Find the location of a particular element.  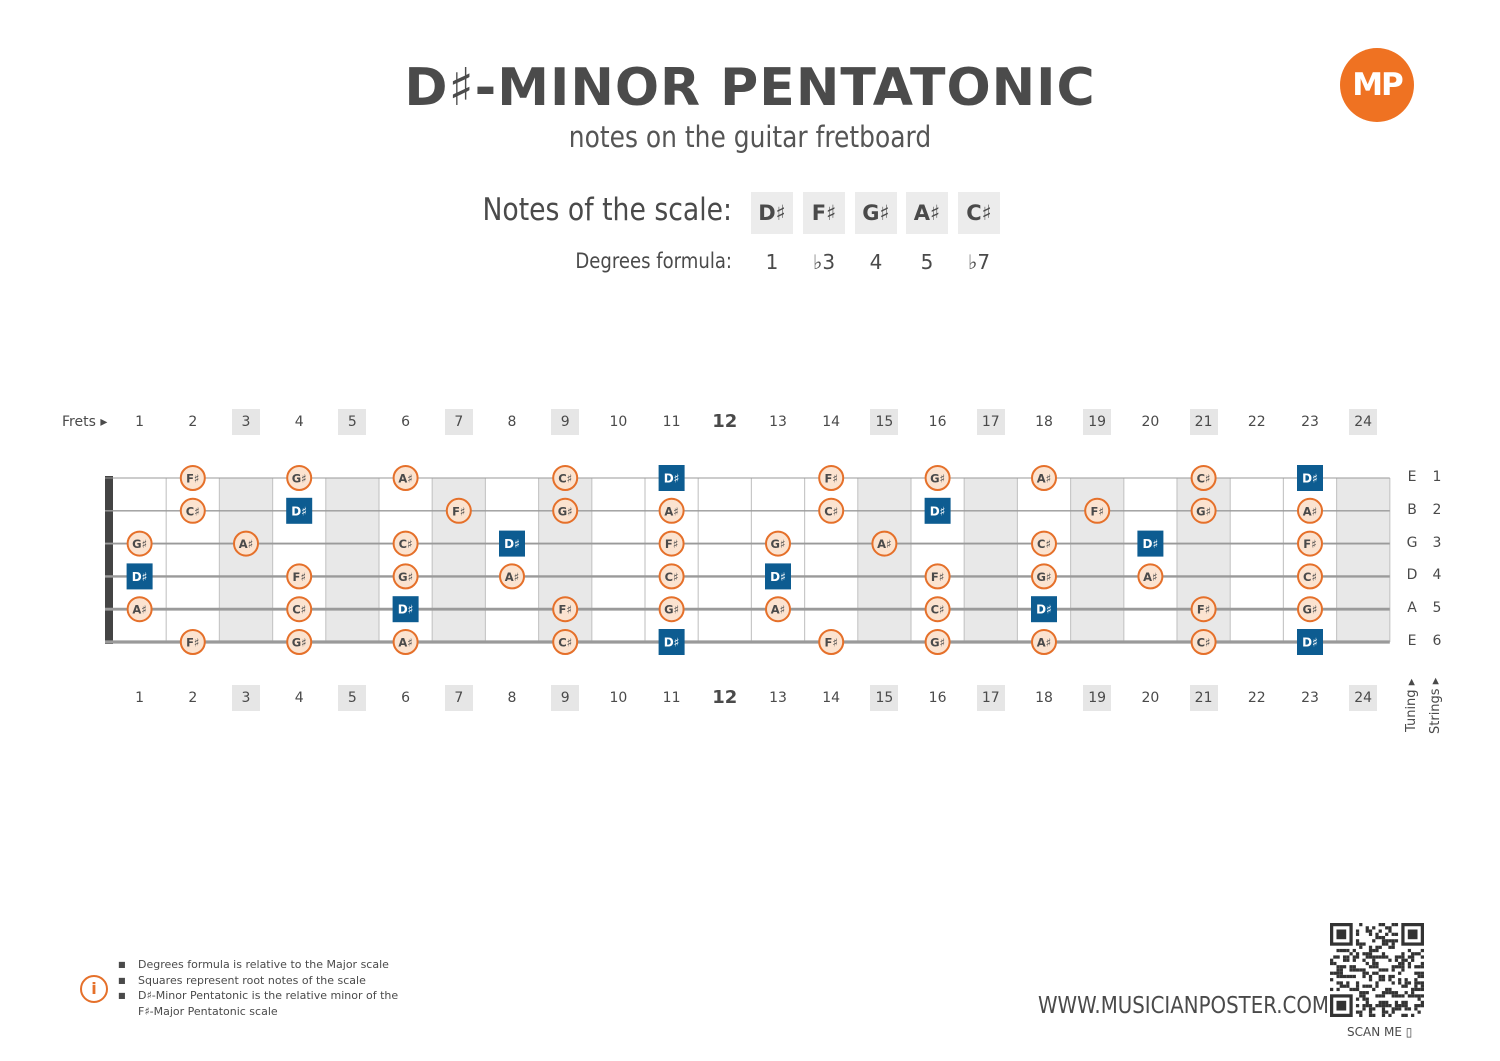

string-number: 4 is located at coordinates (1437, 575).